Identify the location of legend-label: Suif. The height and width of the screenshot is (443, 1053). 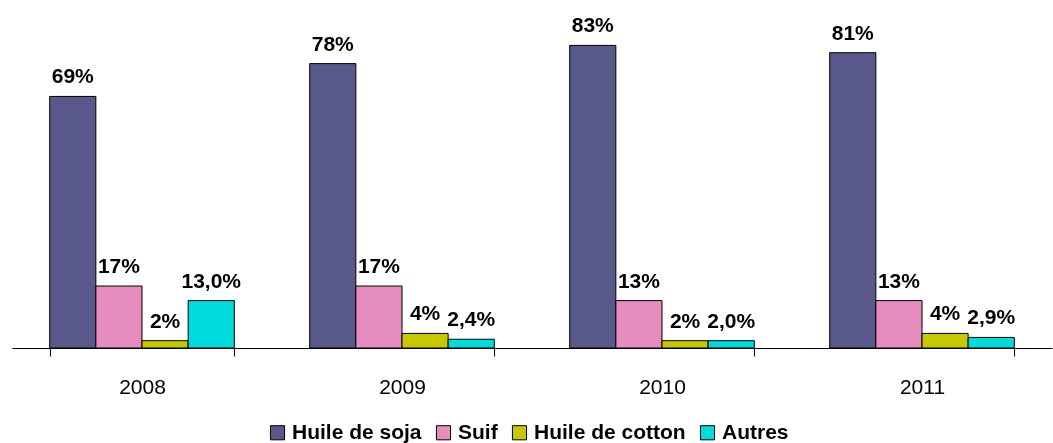
(478, 431).